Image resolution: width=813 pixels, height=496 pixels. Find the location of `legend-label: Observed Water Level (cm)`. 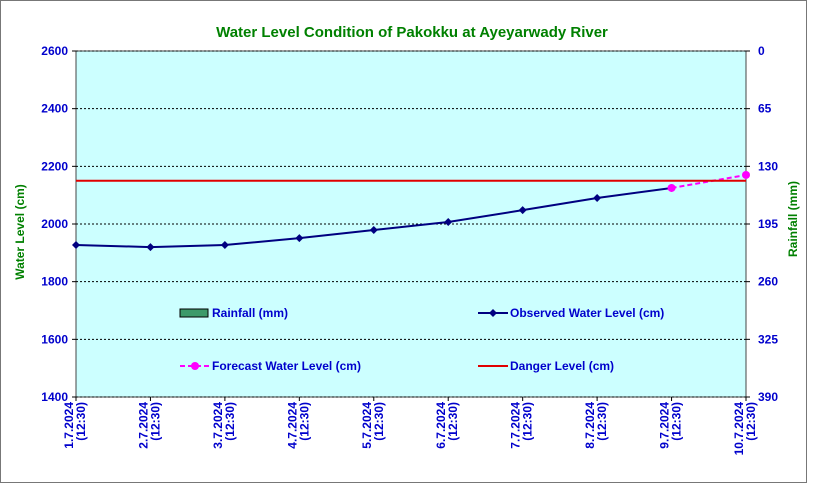

legend-label: Observed Water Level (cm) is located at coordinates (587, 313).